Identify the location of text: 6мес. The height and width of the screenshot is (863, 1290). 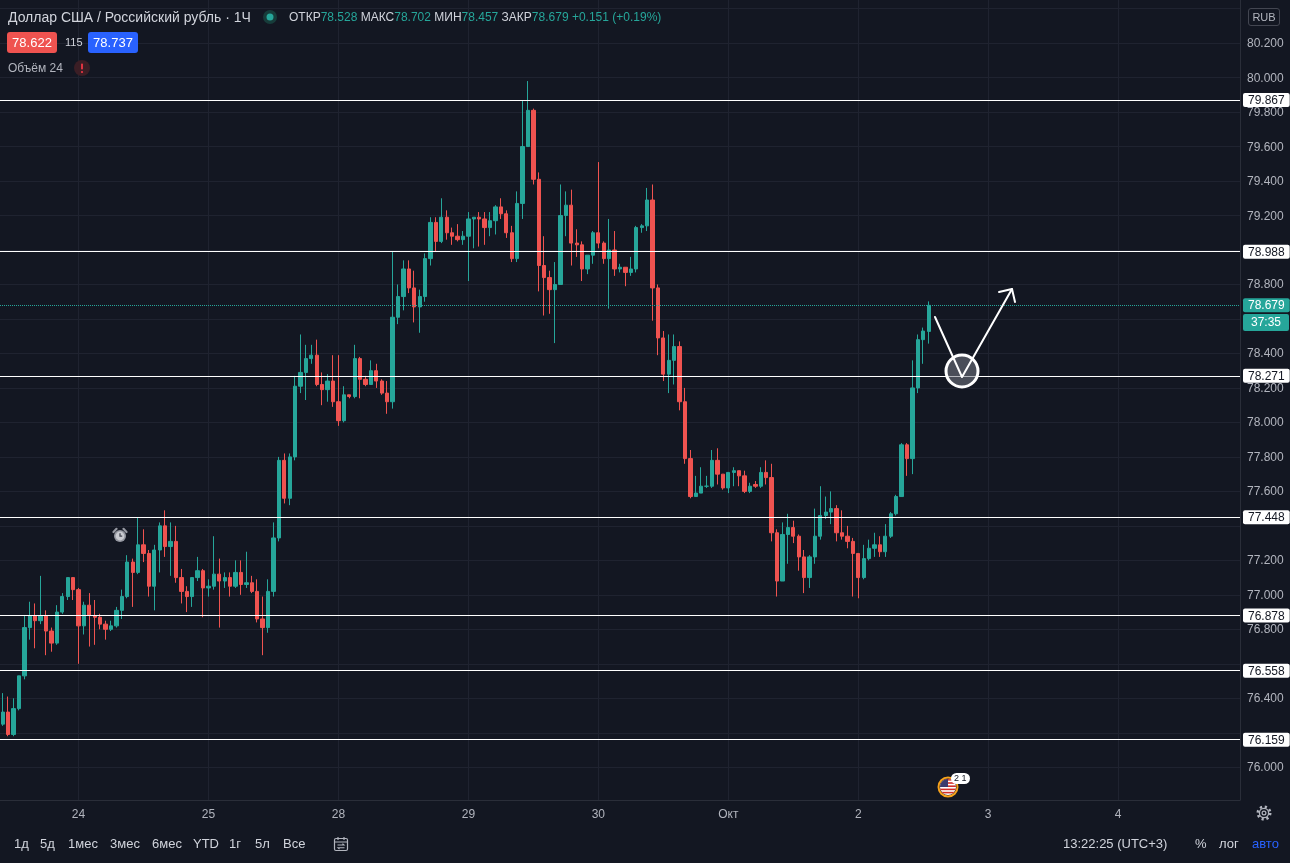
(167, 844).